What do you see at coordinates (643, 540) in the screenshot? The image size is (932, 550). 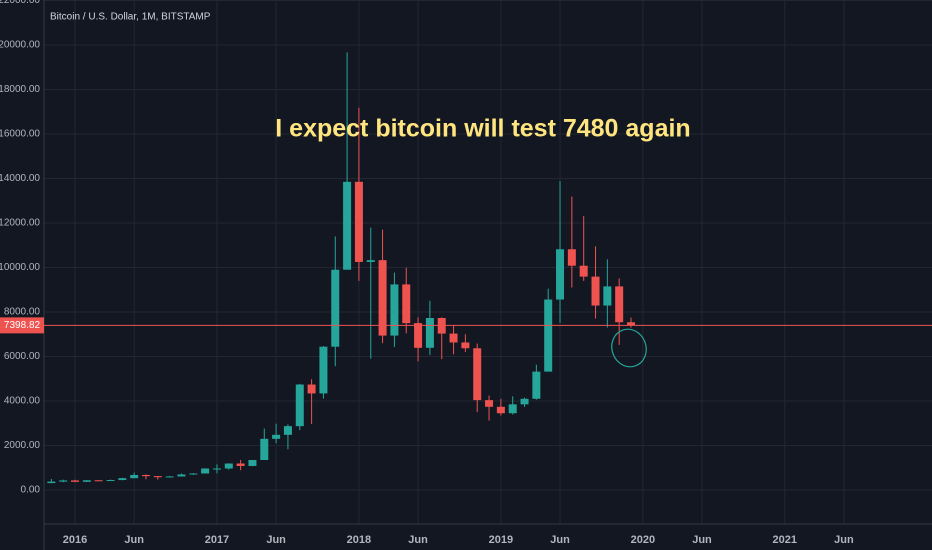 I see `x-tick-label: 2020` at bounding box center [643, 540].